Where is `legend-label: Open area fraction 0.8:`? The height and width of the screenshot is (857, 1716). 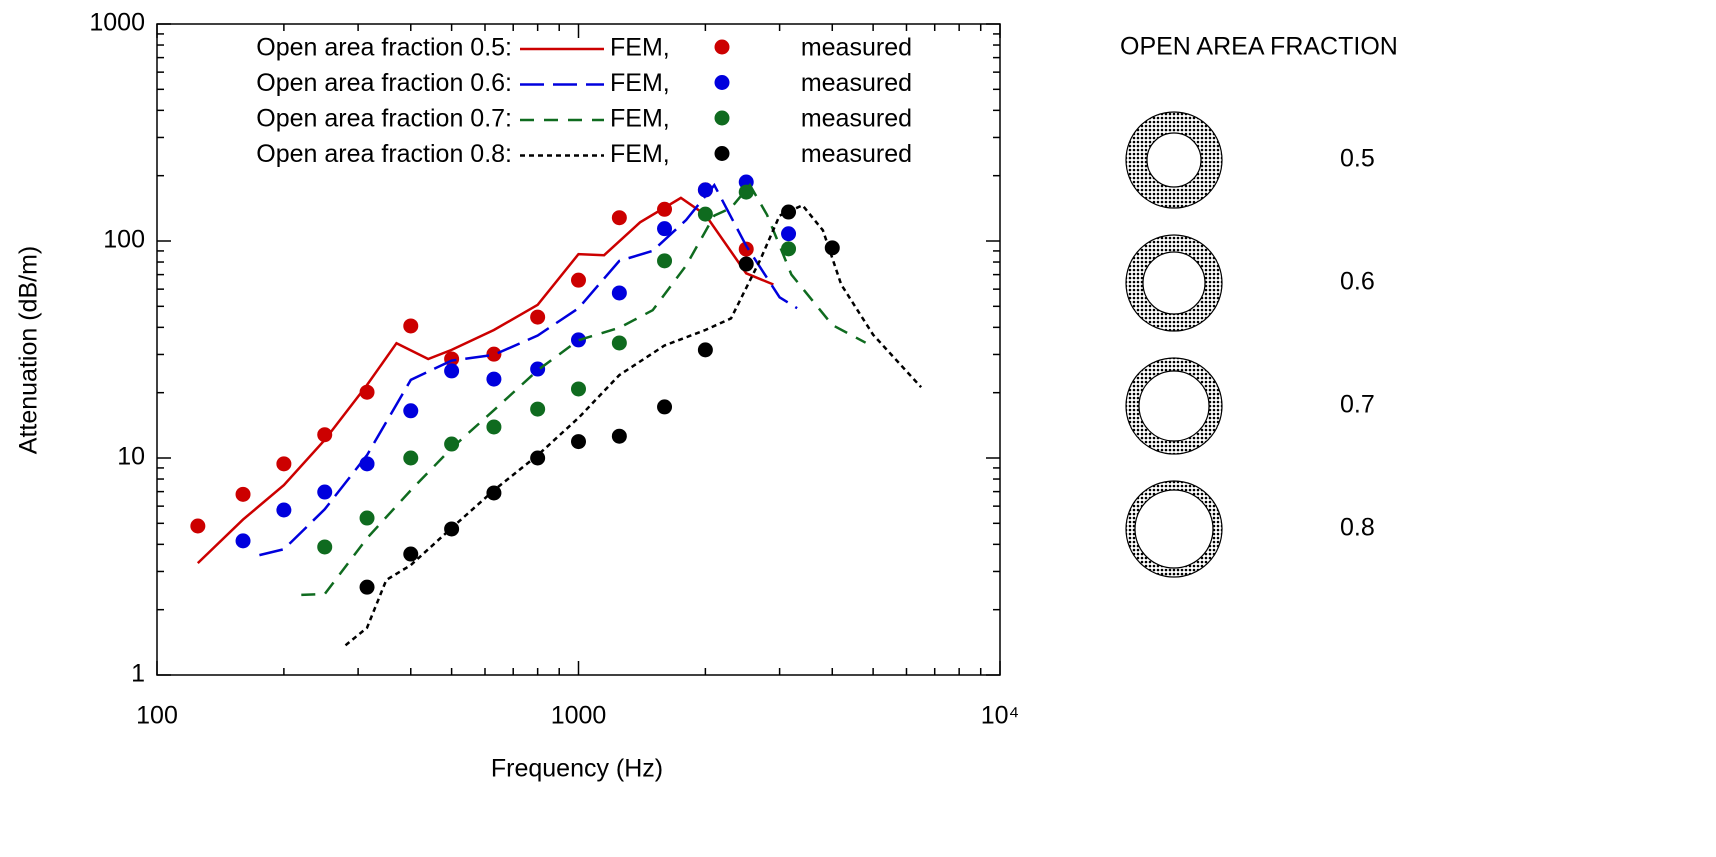 legend-label: Open area fraction 0.8: is located at coordinates (384, 154).